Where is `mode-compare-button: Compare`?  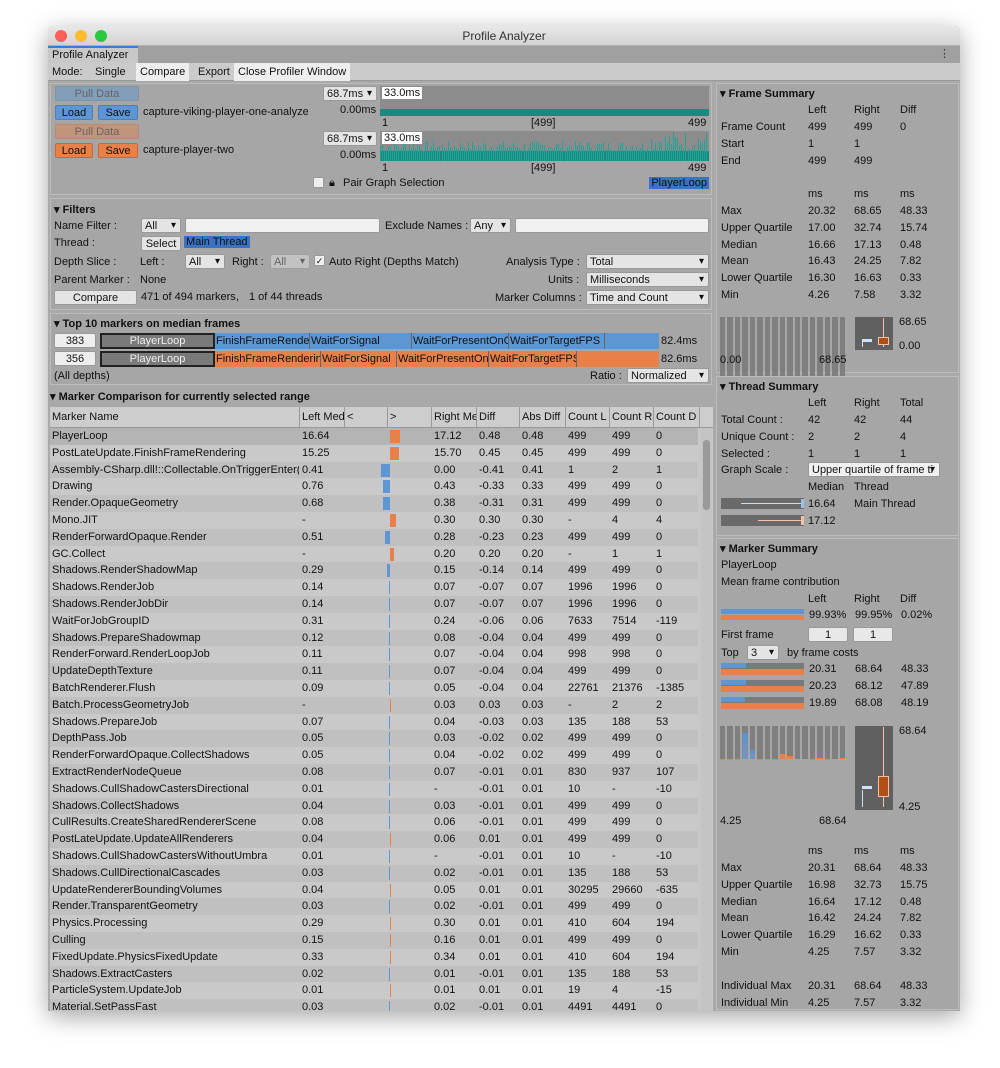 mode-compare-button: Compare is located at coordinates (163, 72).